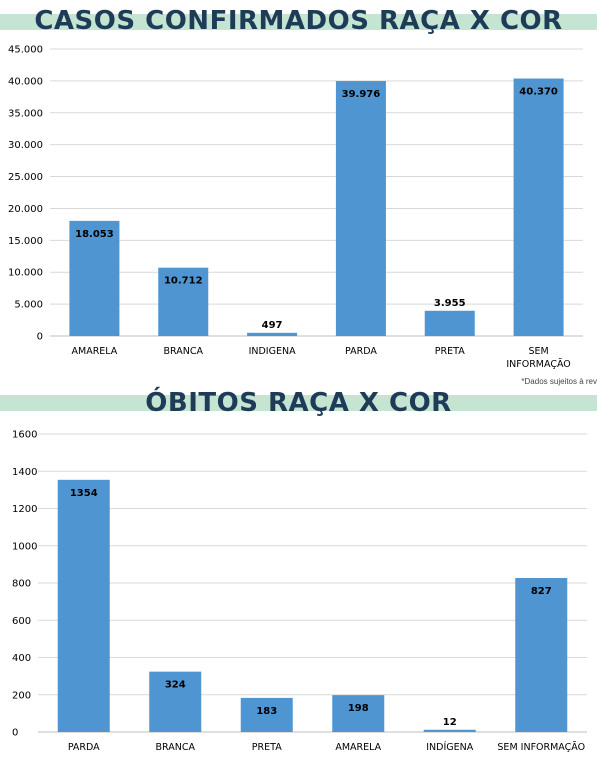 The height and width of the screenshot is (767, 597). I want to click on casos-y-tick-label: 40.000, so click(25, 81).